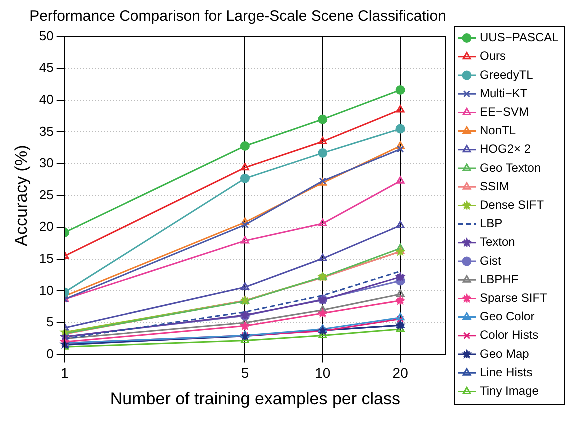 The width and height of the screenshot is (576, 424). What do you see at coordinates (498, 131) in the screenshot?
I see `legend-label: NonTL` at bounding box center [498, 131].